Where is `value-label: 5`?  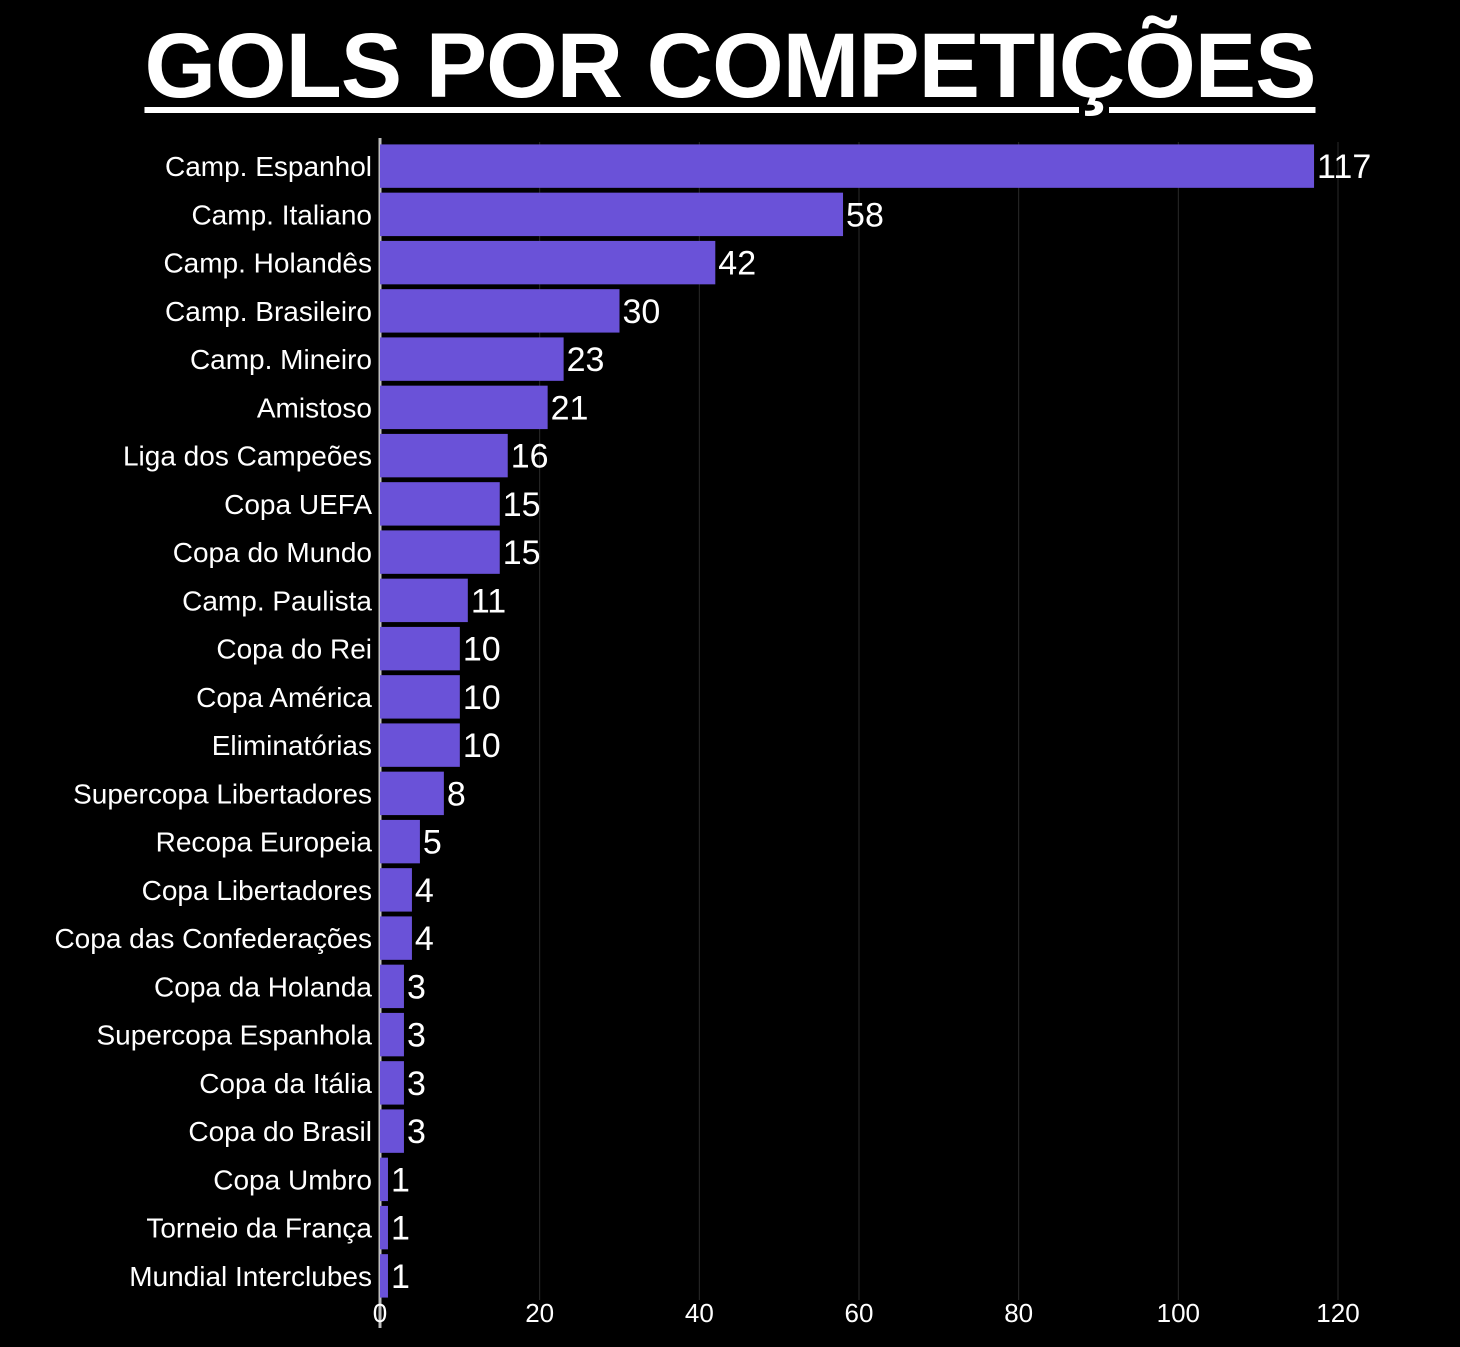 value-label: 5 is located at coordinates (432, 843).